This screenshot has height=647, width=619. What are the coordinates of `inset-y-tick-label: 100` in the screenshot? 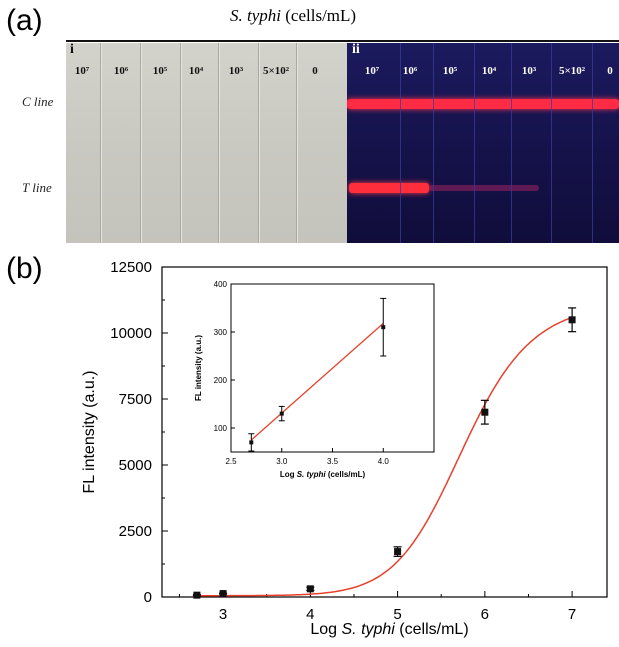 It's located at (221, 428).